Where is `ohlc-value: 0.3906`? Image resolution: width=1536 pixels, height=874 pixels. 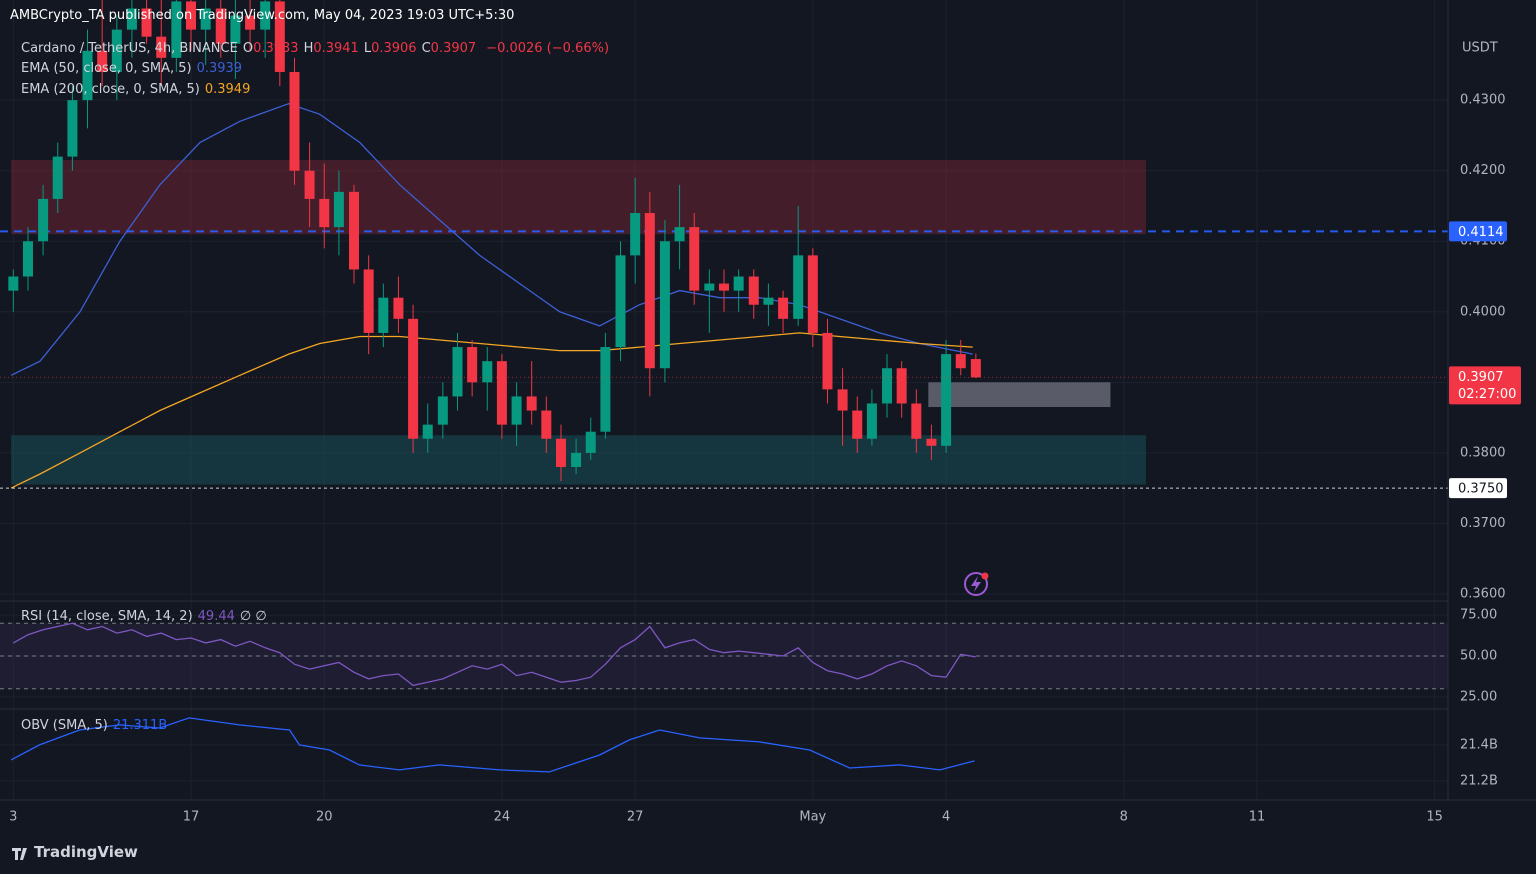
ohlc-value: 0.3906 is located at coordinates (394, 48).